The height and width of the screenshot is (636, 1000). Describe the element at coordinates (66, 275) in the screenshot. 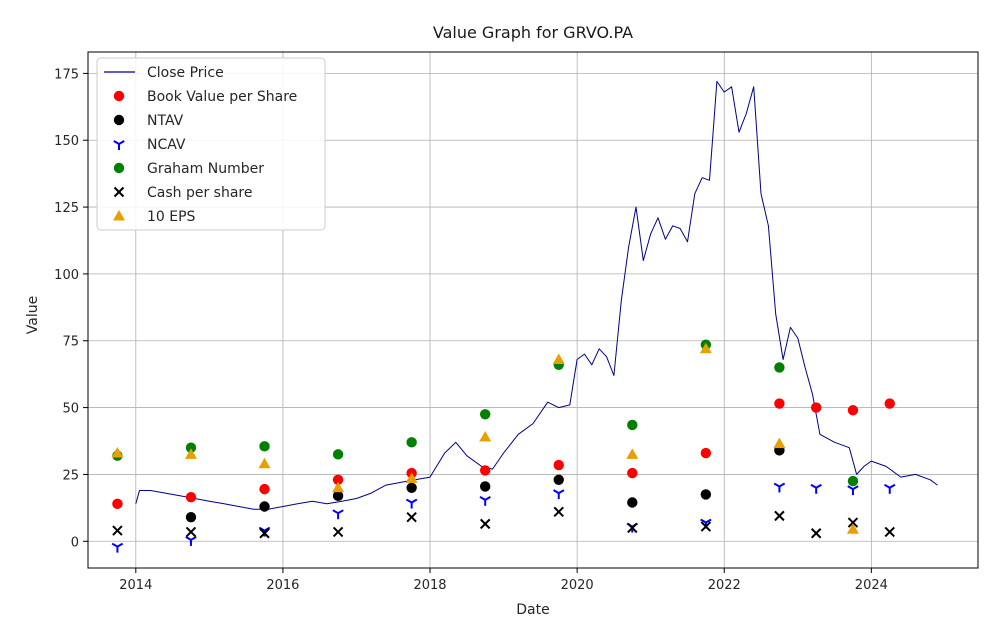

I see `y-tick-label: 100` at that location.